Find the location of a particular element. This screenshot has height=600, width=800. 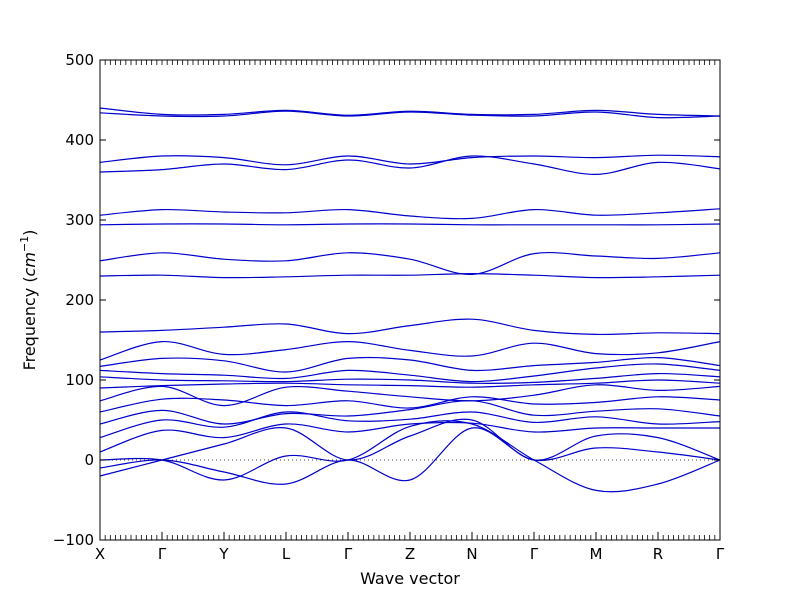

y-axis-label-unit: cm is located at coordinates (29, 264).